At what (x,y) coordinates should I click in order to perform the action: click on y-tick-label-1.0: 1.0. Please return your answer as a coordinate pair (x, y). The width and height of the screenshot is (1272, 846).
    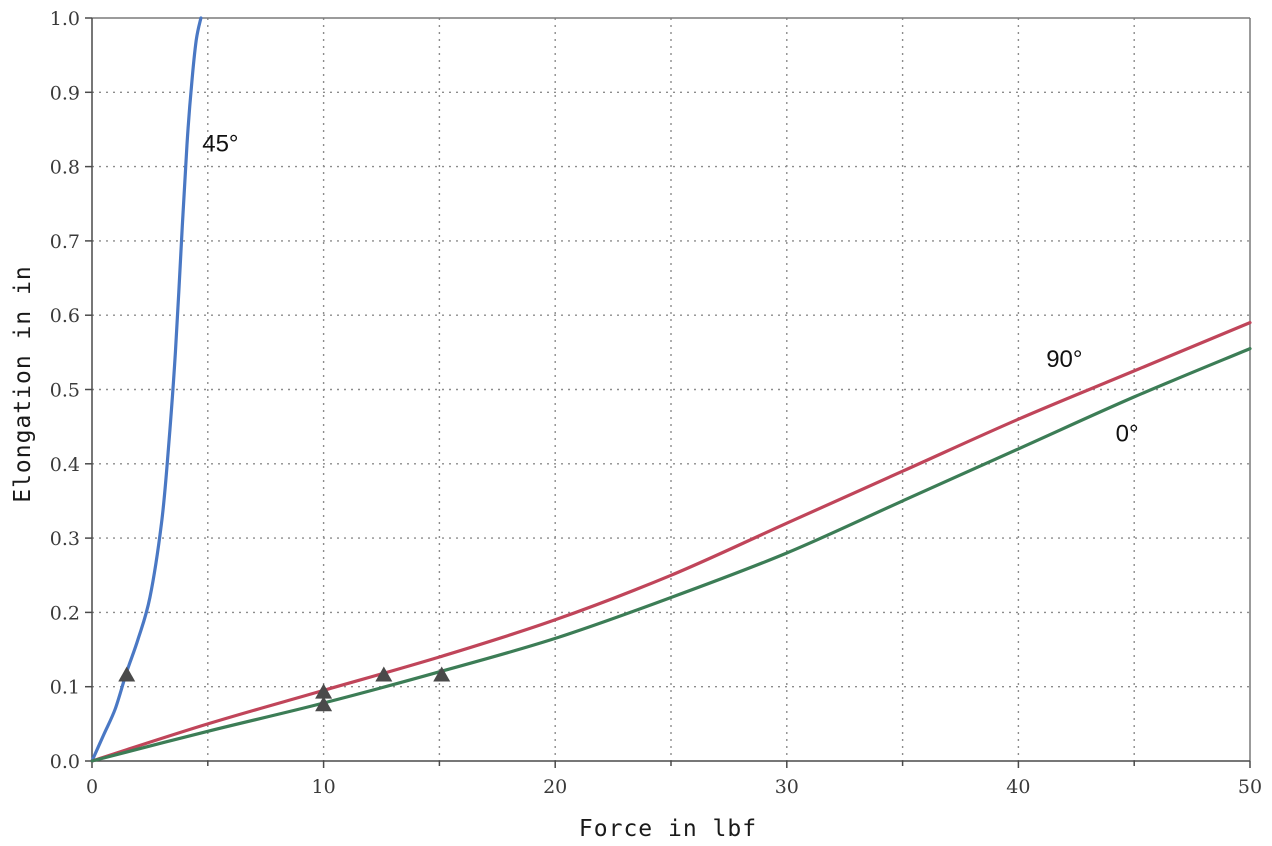
    Looking at the image, I should click on (65, 19).